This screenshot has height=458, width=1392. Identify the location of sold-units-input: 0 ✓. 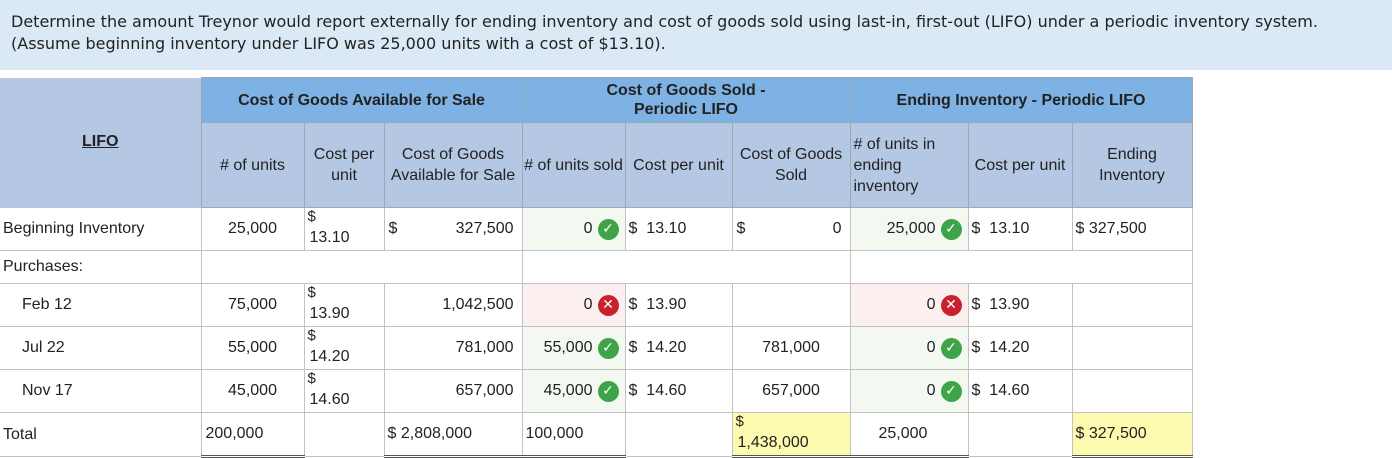
(573, 229).